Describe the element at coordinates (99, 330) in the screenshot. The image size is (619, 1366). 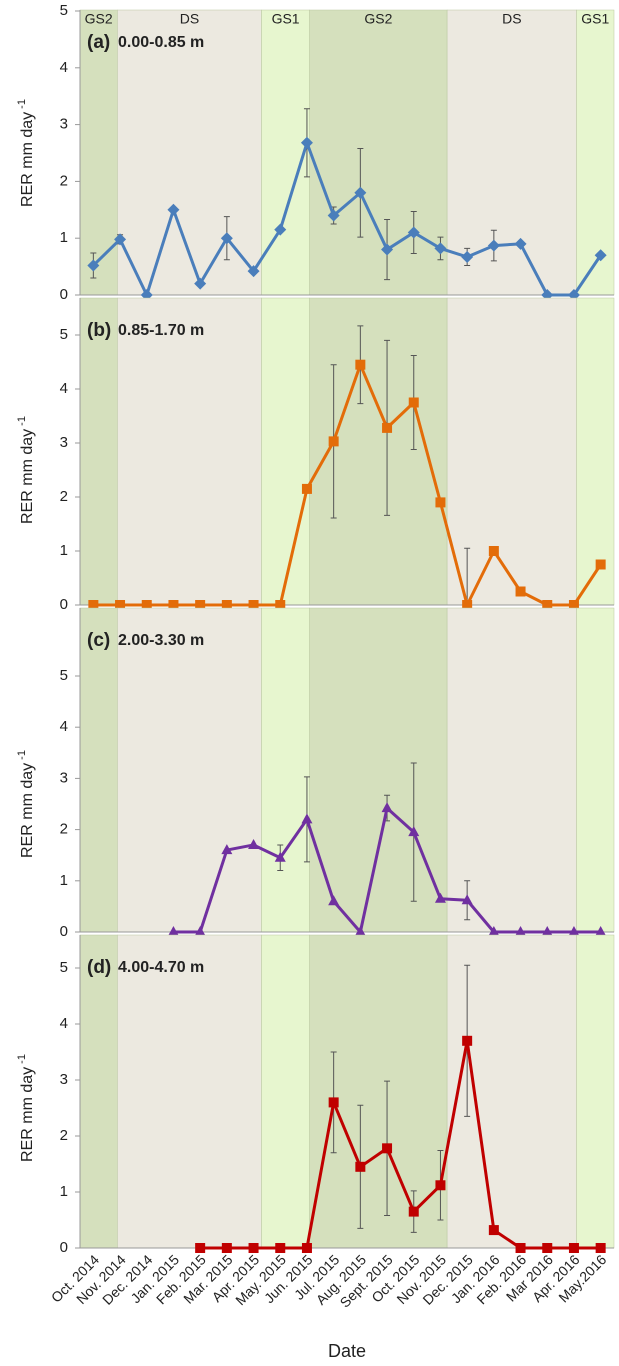
I see `panel-label: (b)` at that location.